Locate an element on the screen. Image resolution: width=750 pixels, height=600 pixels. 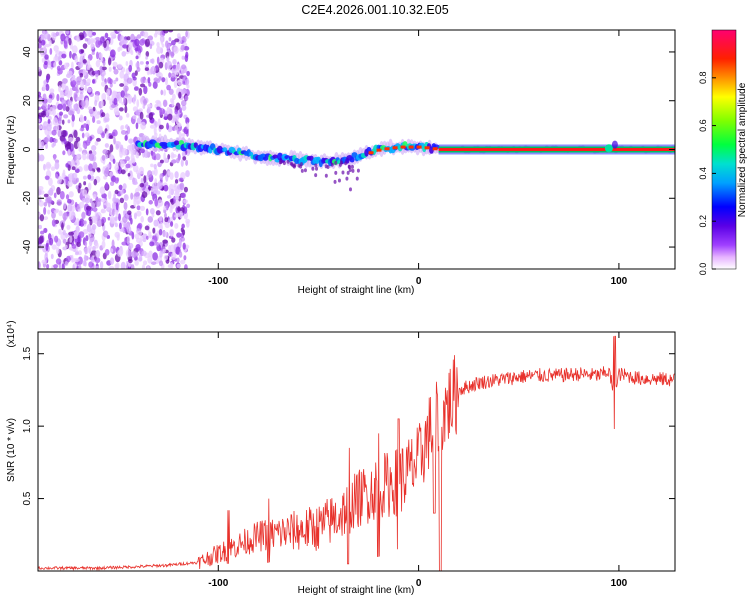
x-tick-label: -100 is located at coordinates (218, 281).